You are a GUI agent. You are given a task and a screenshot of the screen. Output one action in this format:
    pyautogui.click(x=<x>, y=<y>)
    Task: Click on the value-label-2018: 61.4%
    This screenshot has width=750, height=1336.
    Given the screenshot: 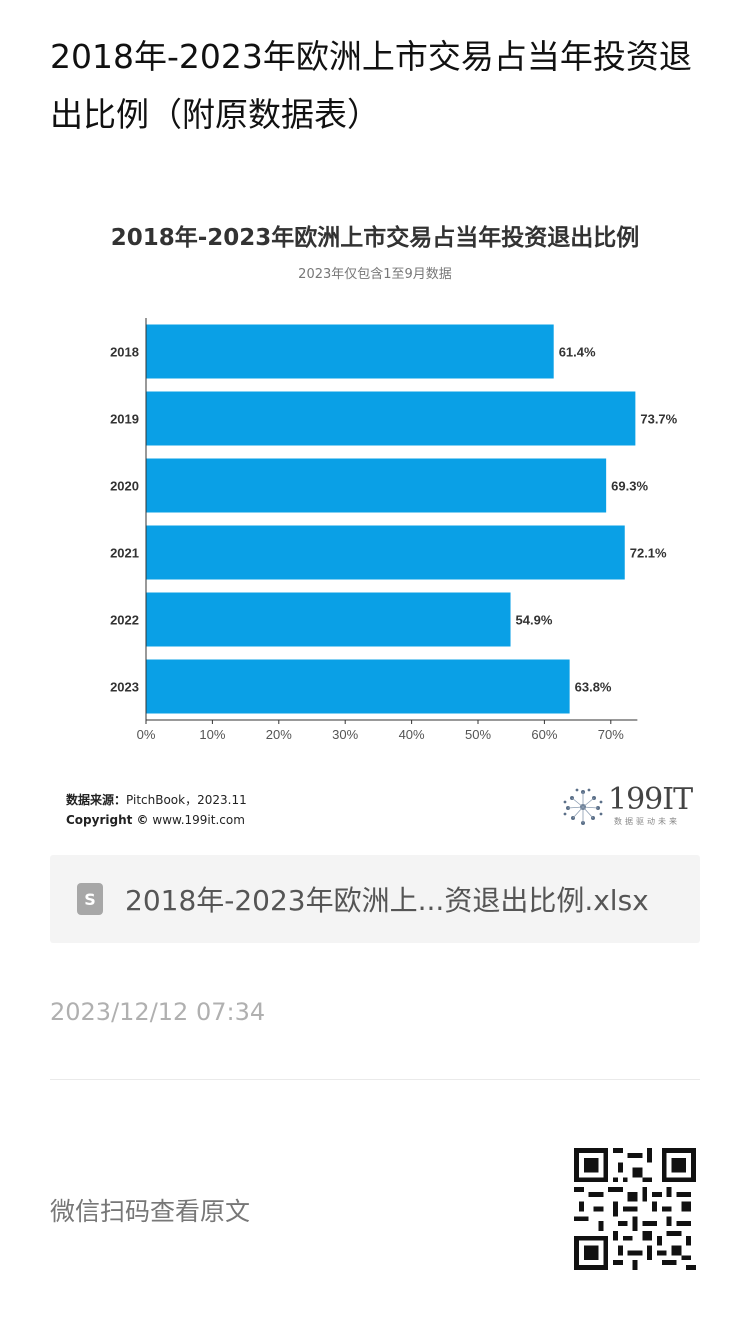 What is the action you would take?
    pyautogui.click(x=577, y=352)
    